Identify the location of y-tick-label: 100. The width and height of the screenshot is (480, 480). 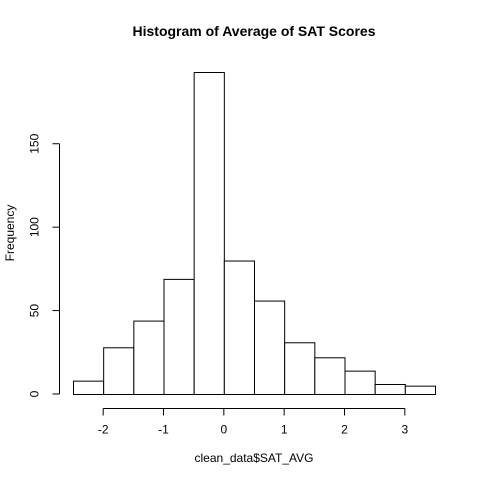
(35, 227).